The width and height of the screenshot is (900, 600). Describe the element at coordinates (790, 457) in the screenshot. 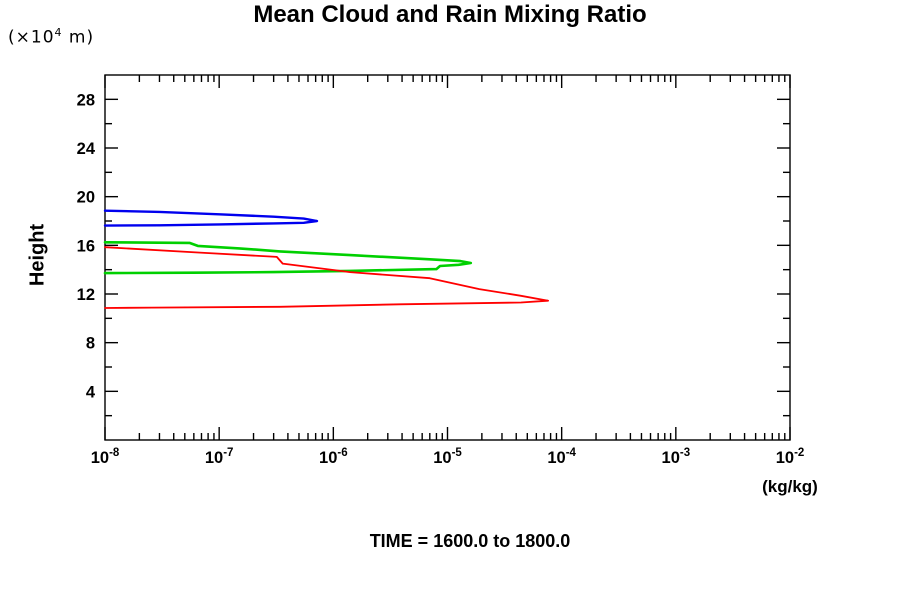

I see `x-tick-label: 10⁻²` at that location.